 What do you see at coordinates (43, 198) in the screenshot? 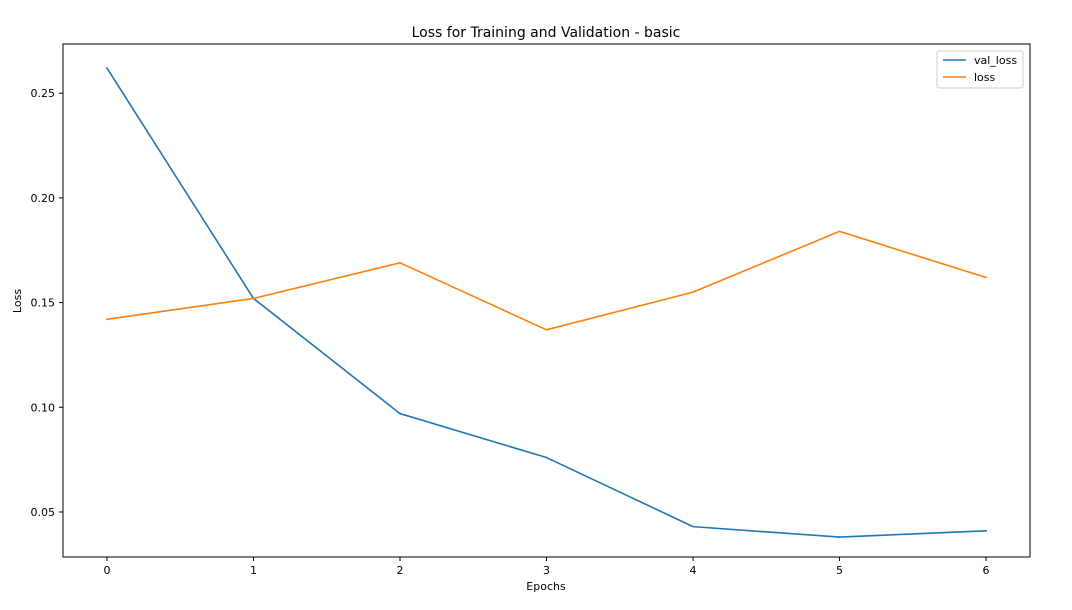
I see `y-tick-label: 0.20` at bounding box center [43, 198].